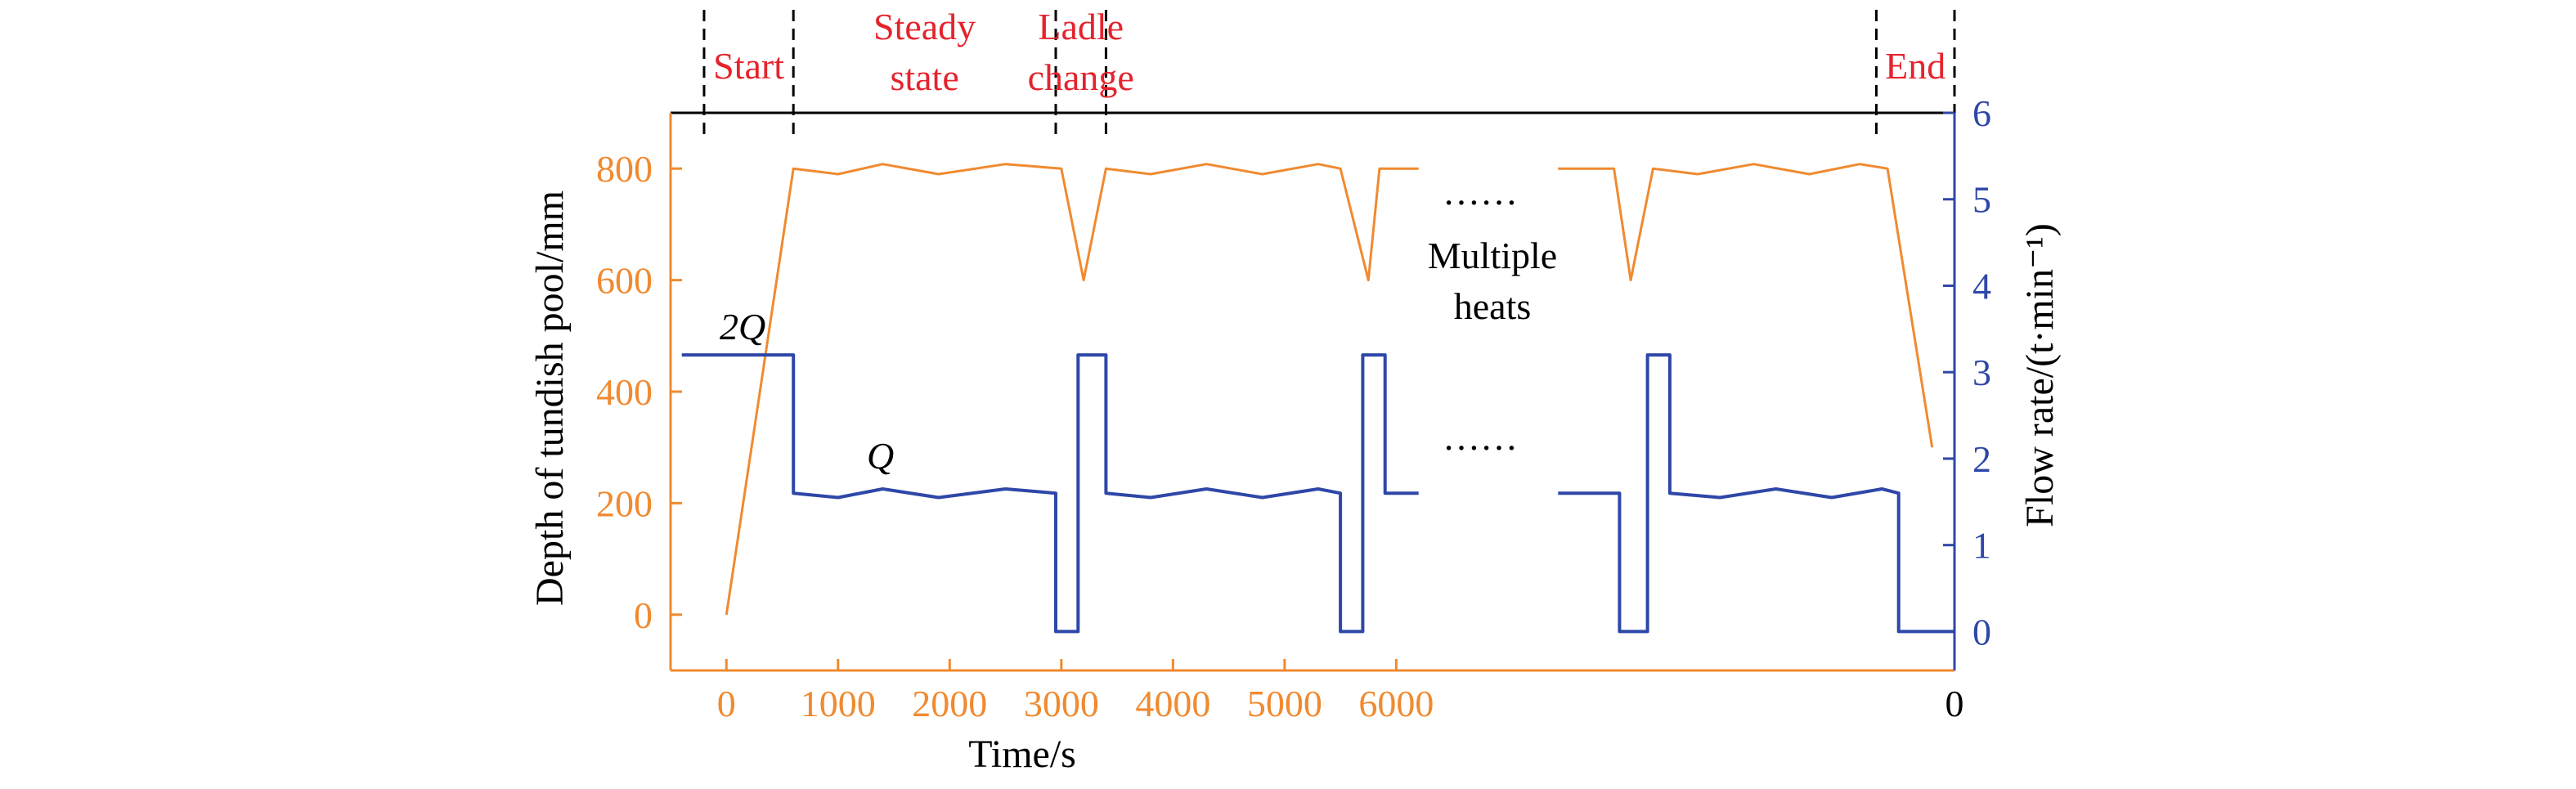 This screenshot has width=2576, height=789. What do you see at coordinates (1746, 305) in the screenshot?
I see `depth-series-line` at bounding box center [1746, 305].